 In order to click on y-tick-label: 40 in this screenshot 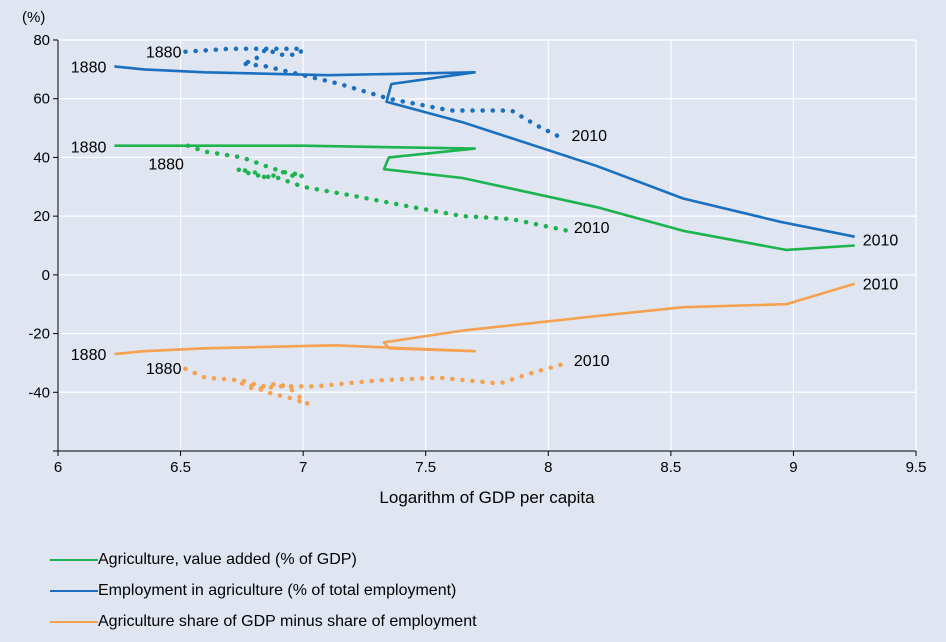, I will do `click(41, 157)`.